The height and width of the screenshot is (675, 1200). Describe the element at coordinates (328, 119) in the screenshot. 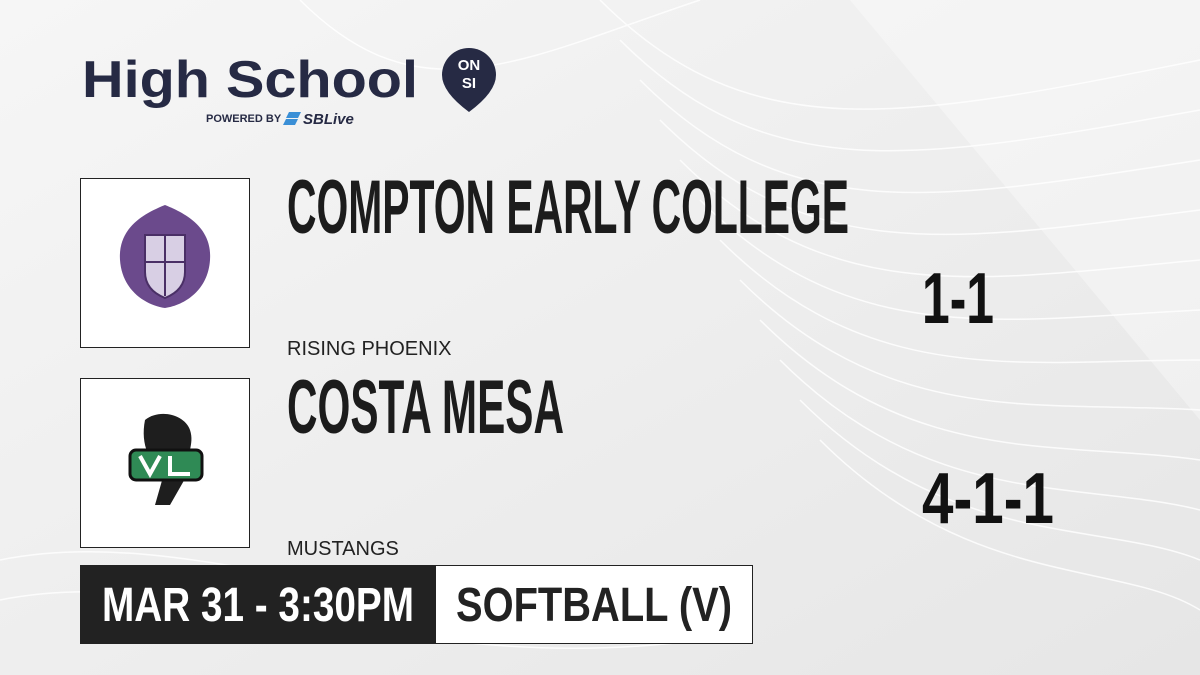

I see `partner: SBLive` at that location.